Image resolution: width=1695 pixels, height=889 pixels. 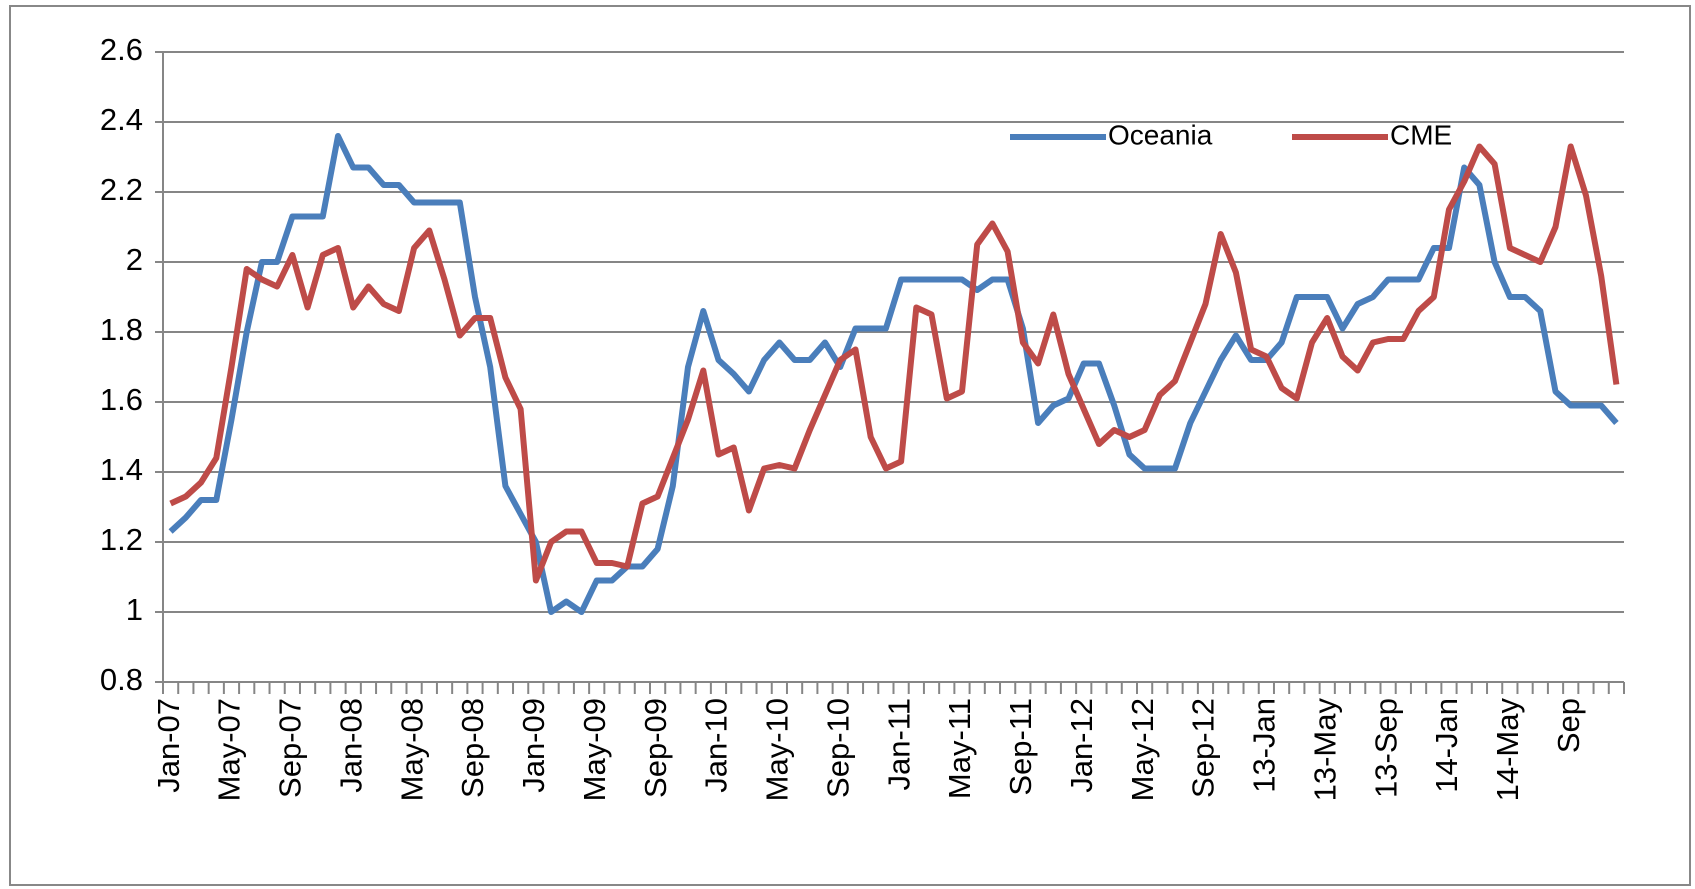 I want to click on x-tick-label: May-12, so click(x=1142, y=749).